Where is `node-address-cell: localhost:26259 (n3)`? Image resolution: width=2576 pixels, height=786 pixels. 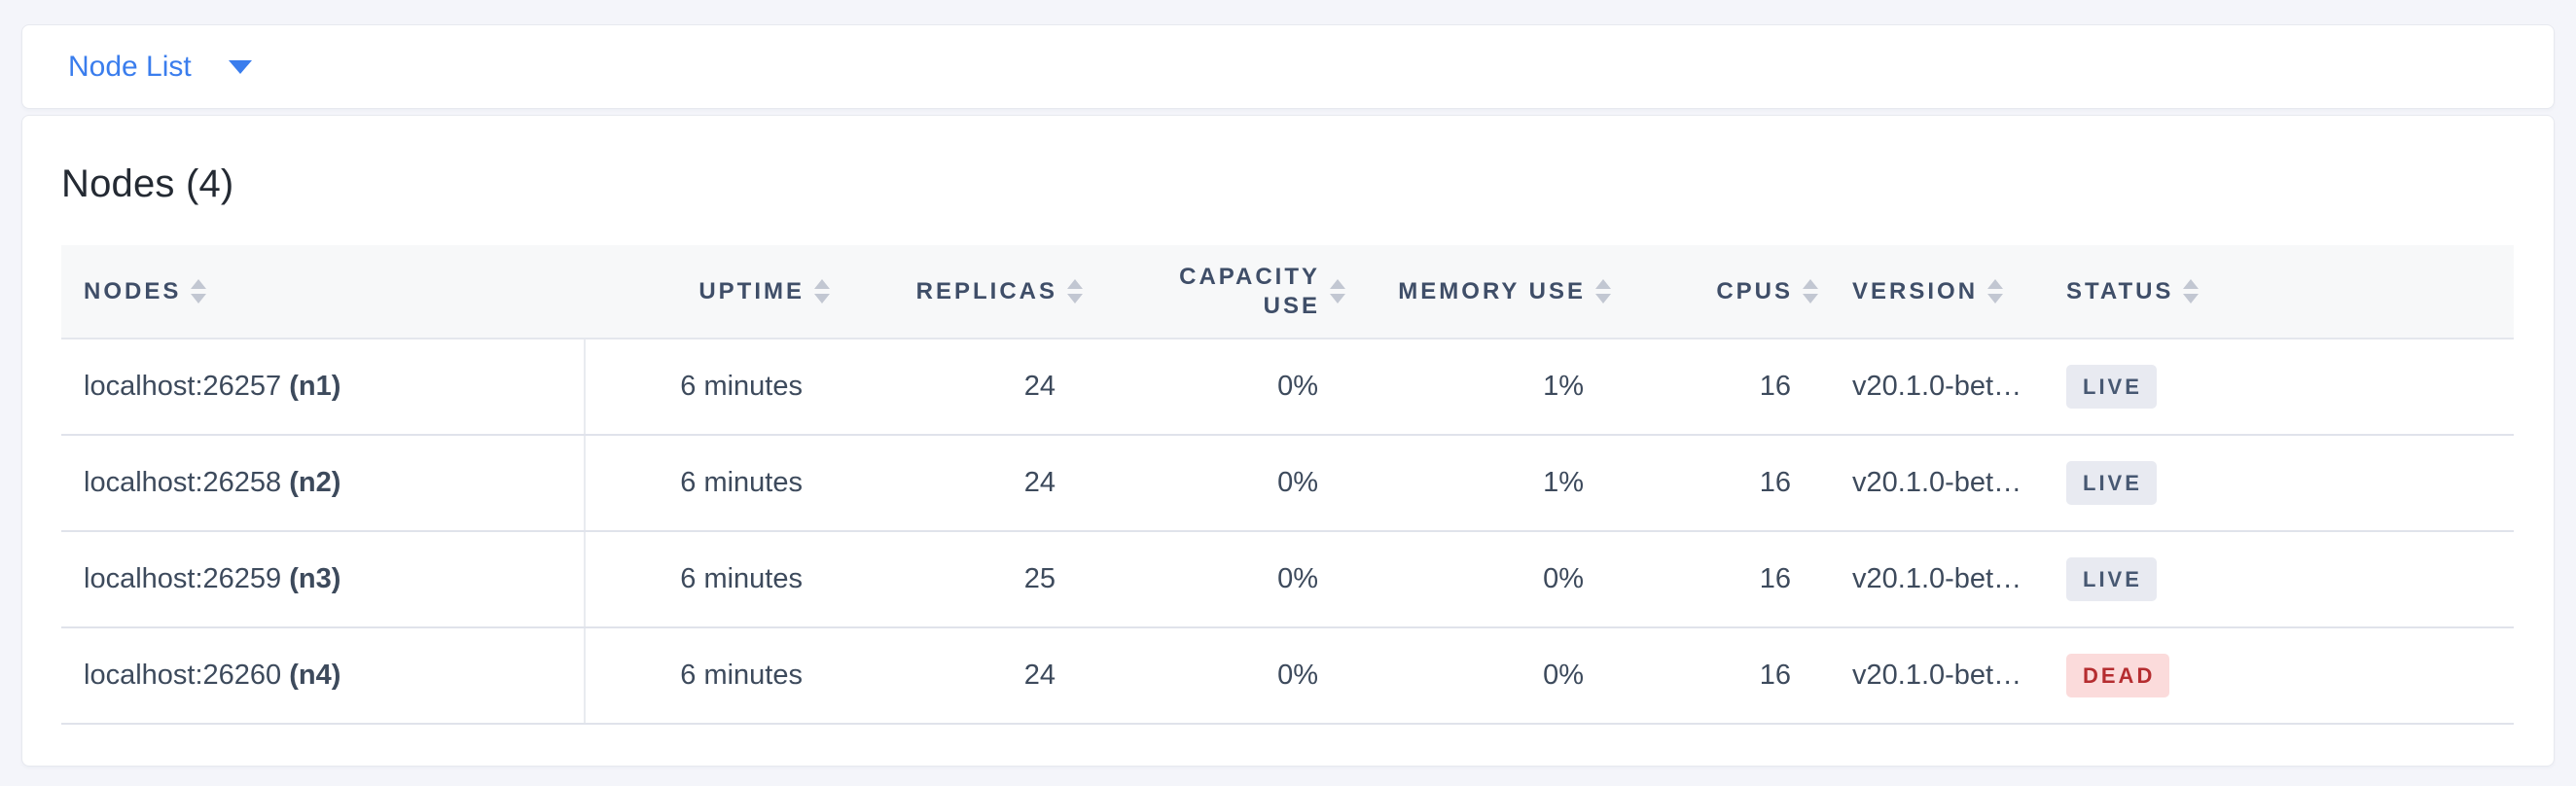
node-address-cell: localhost:26259 (n3) is located at coordinates (323, 580).